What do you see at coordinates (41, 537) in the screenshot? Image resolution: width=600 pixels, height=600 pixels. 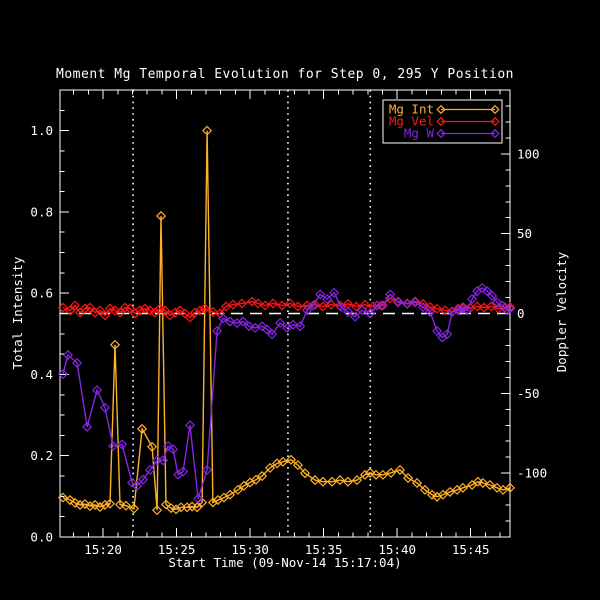 I see `y-left-tick-label: 0.0` at bounding box center [41, 537].